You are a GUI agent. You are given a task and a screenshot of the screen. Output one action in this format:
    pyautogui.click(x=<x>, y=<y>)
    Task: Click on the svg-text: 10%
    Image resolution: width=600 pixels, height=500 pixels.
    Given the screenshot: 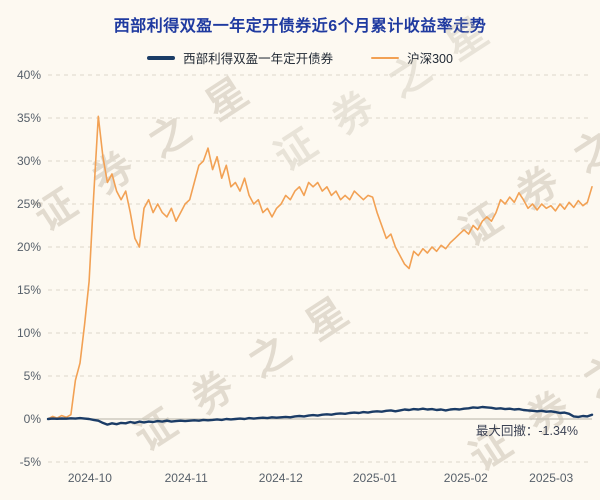 What is the action you would take?
    pyautogui.click(x=29, y=333)
    